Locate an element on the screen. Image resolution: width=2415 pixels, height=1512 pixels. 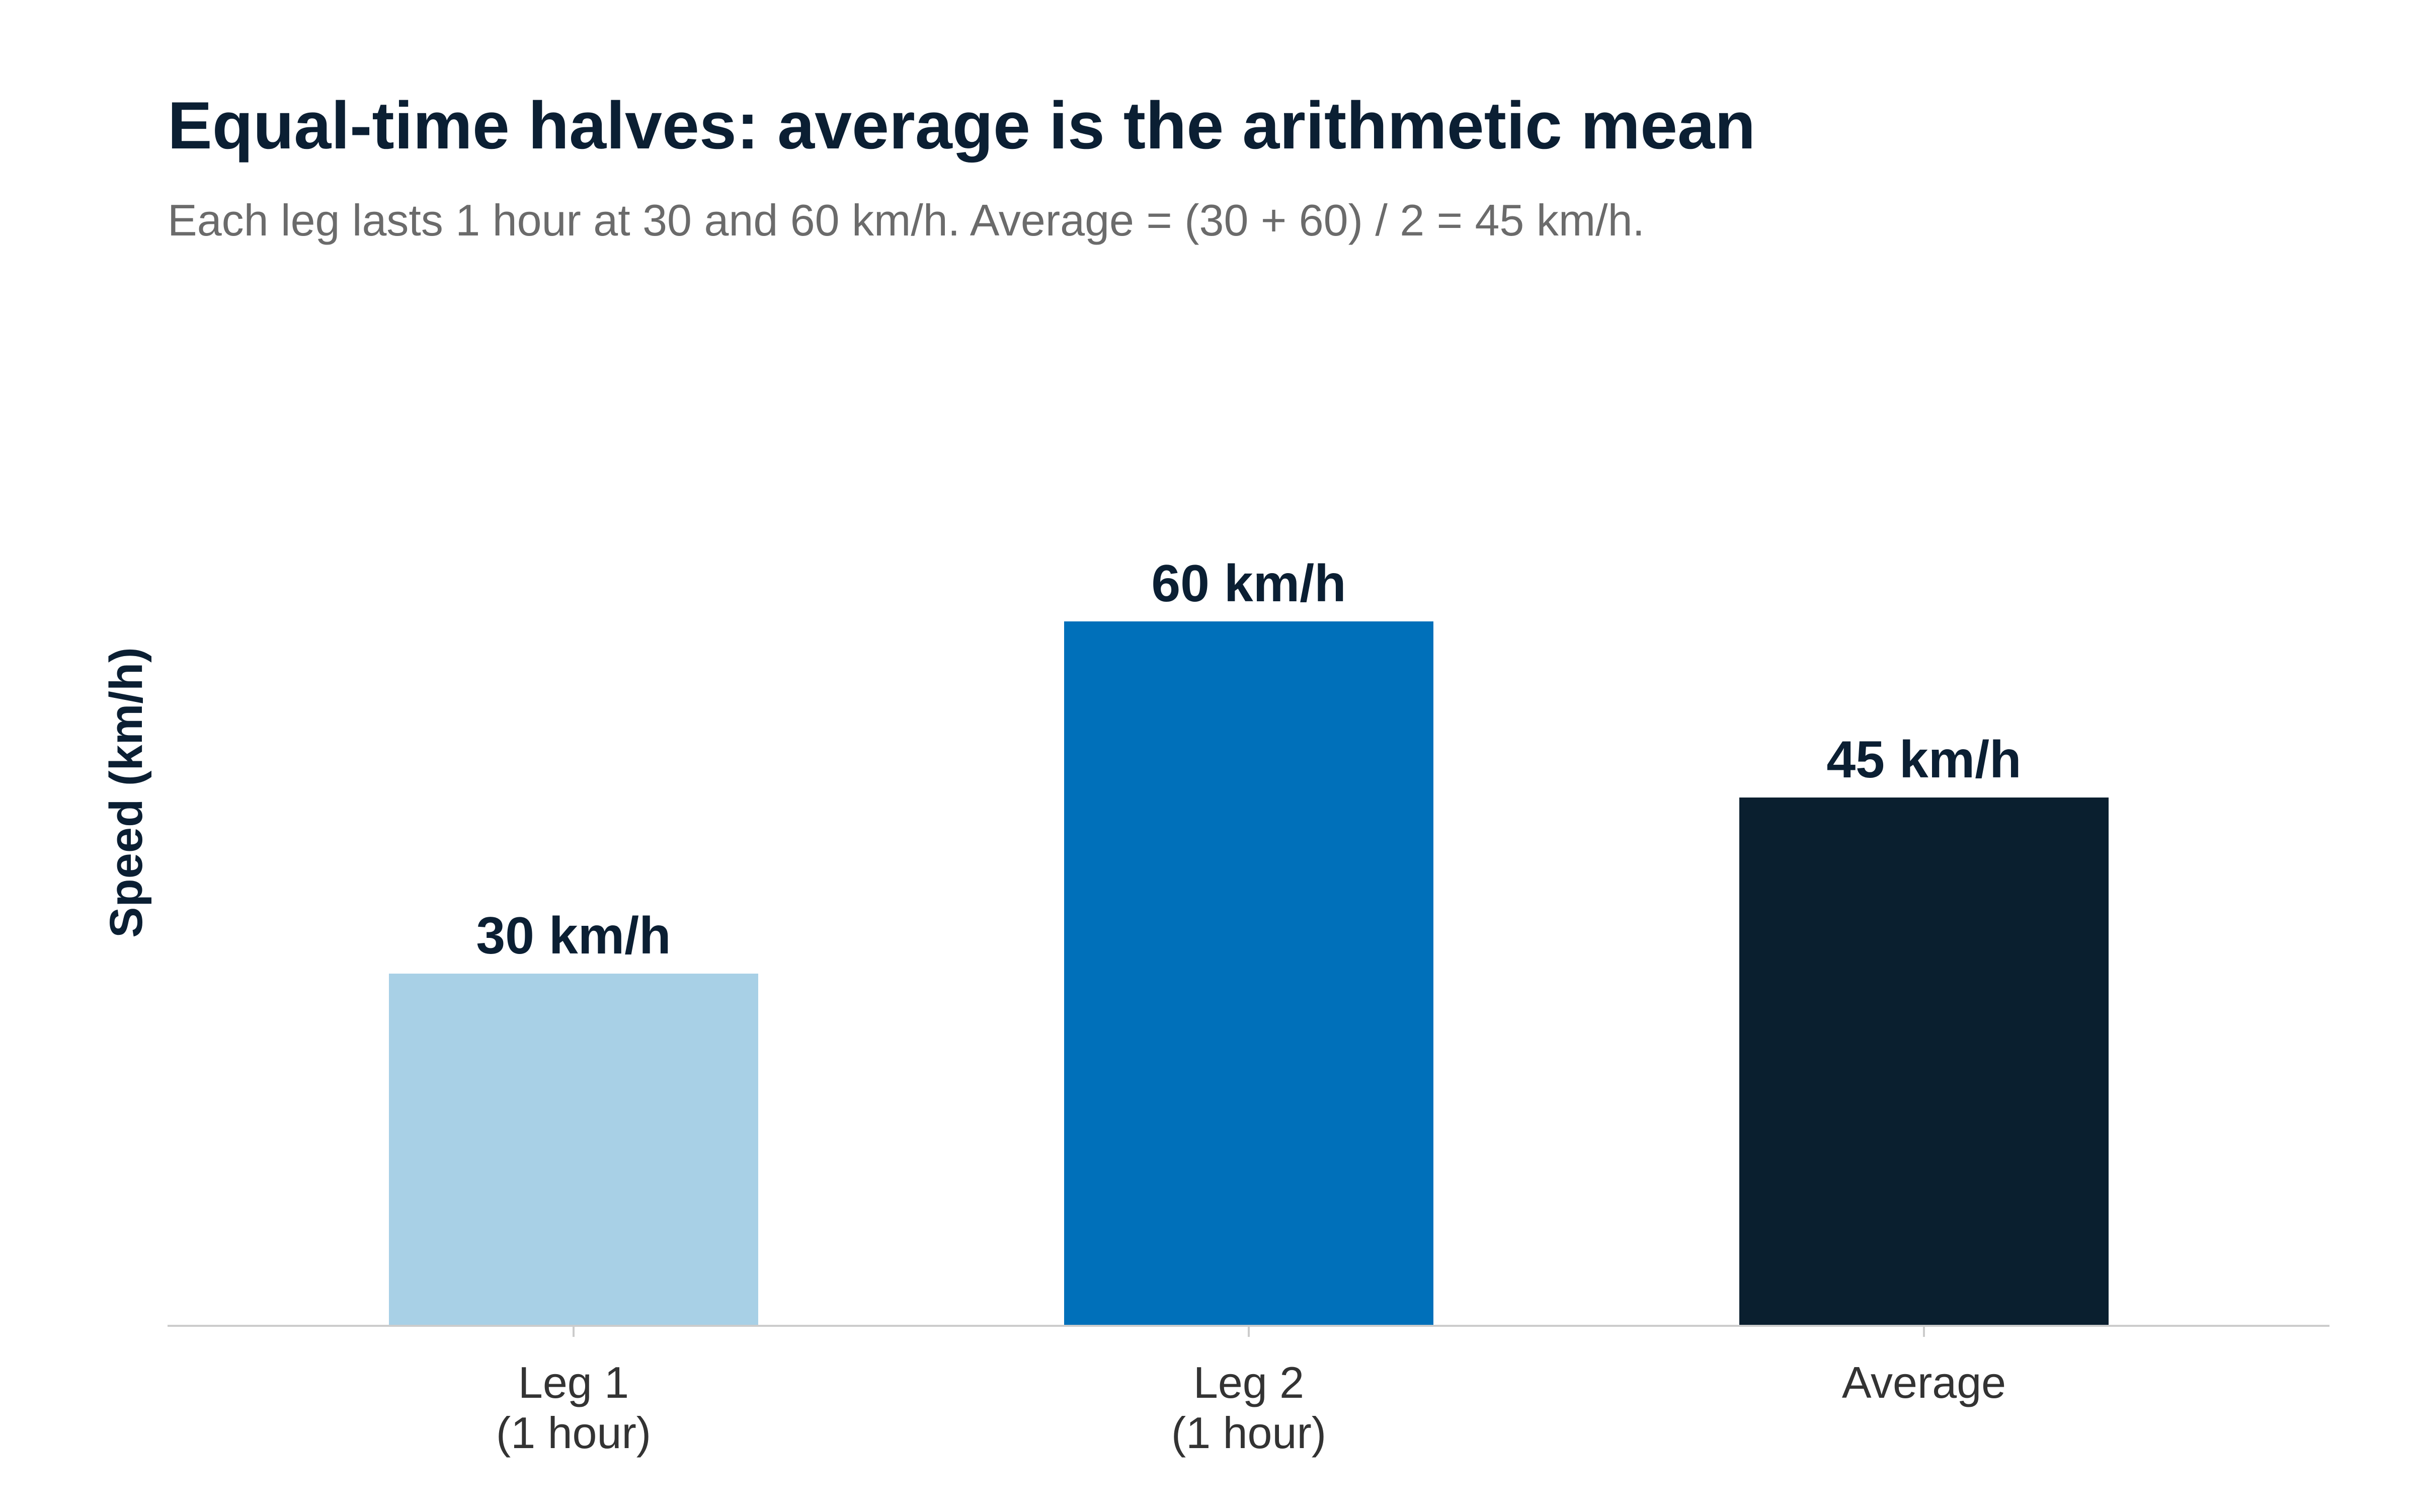
x-tick-label-1: Leg 1 (1 hour) is located at coordinates (573, 1408).